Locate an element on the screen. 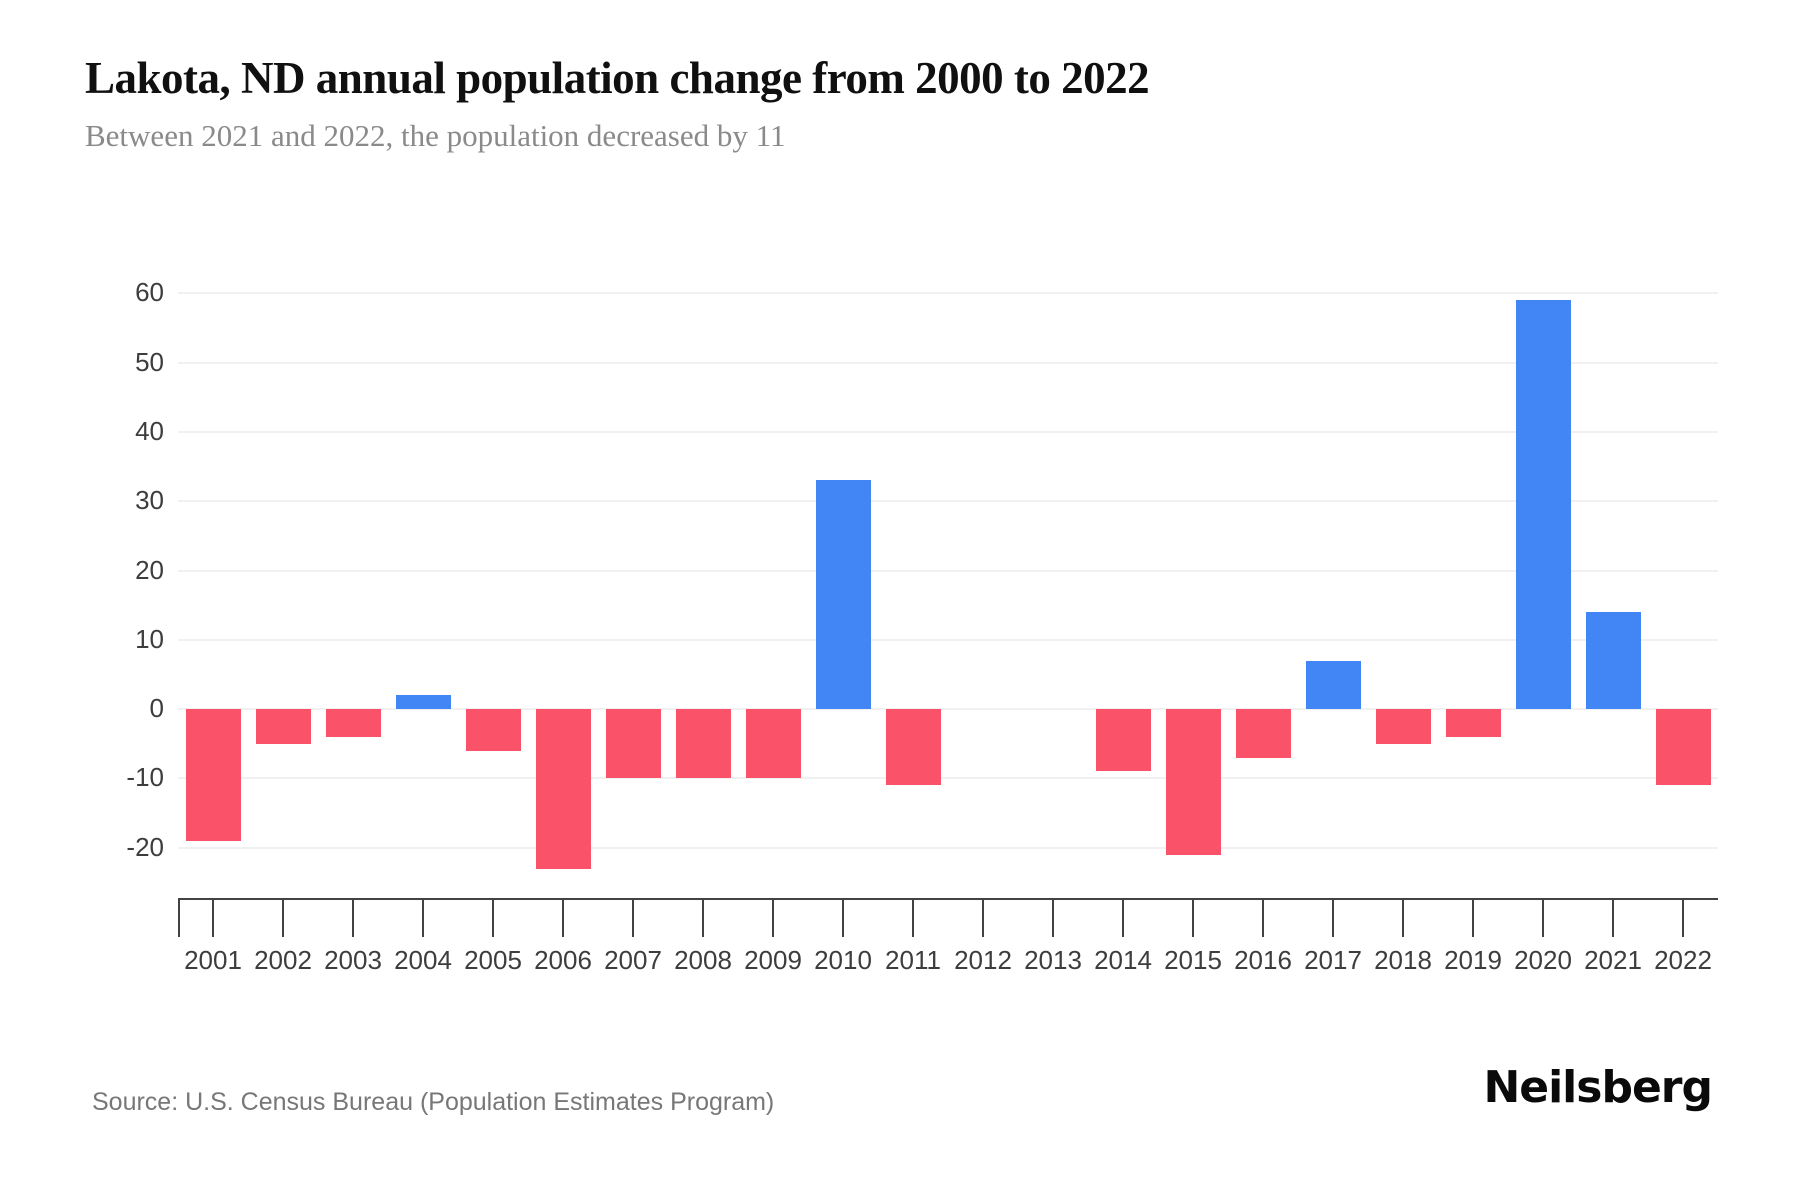 The image size is (1800, 1200). x-axis-label-2019: 2019 is located at coordinates (1473, 960).